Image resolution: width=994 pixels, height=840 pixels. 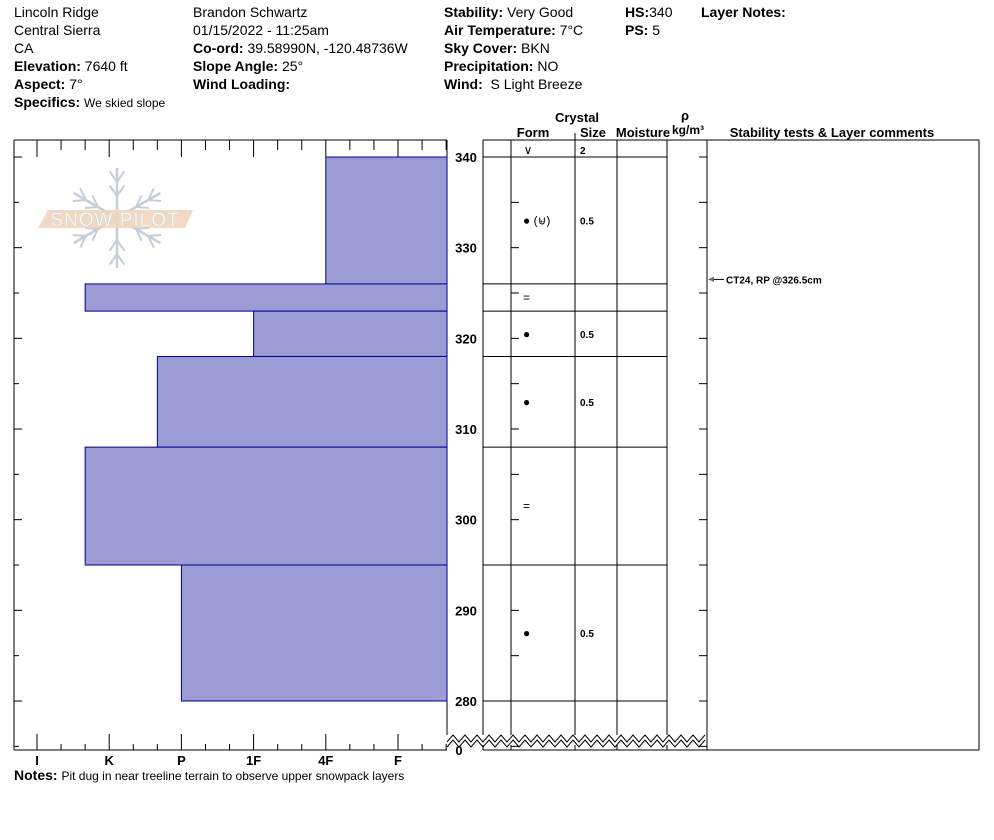 What do you see at coordinates (540, 12) in the screenshot?
I see `stability: Very Good` at bounding box center [540, 12].